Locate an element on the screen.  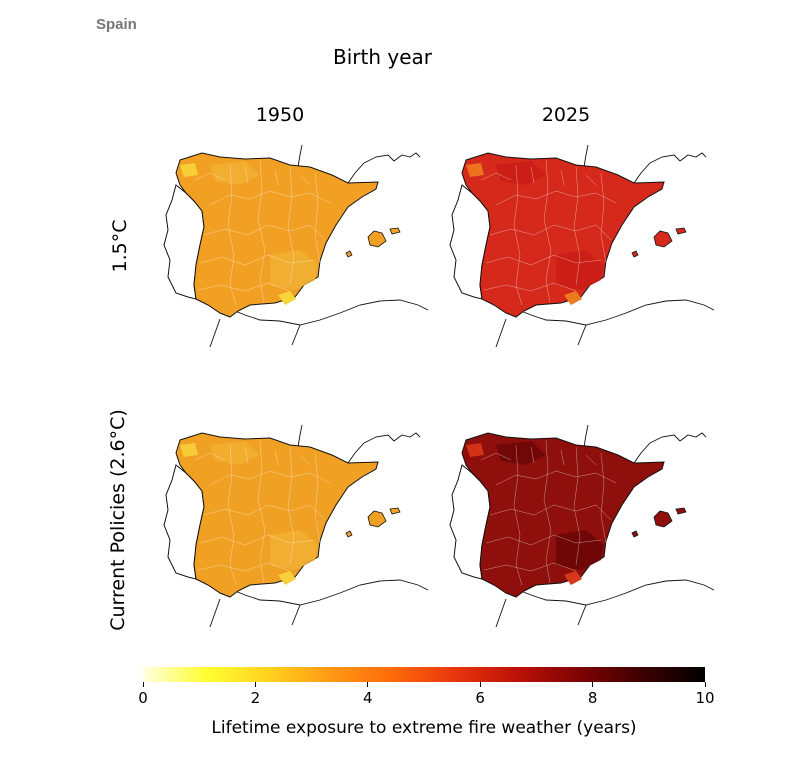
colorbar-tick-label: 6 is located at coordinates (480, 698).